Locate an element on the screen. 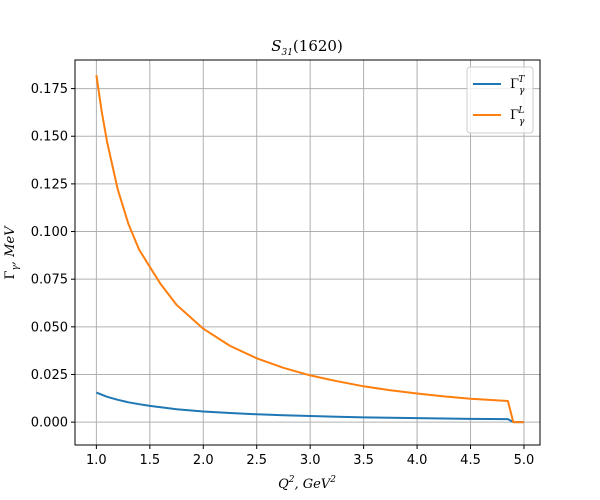  legend-label-transverse-sub: γ is located at coordinates (522, 91).